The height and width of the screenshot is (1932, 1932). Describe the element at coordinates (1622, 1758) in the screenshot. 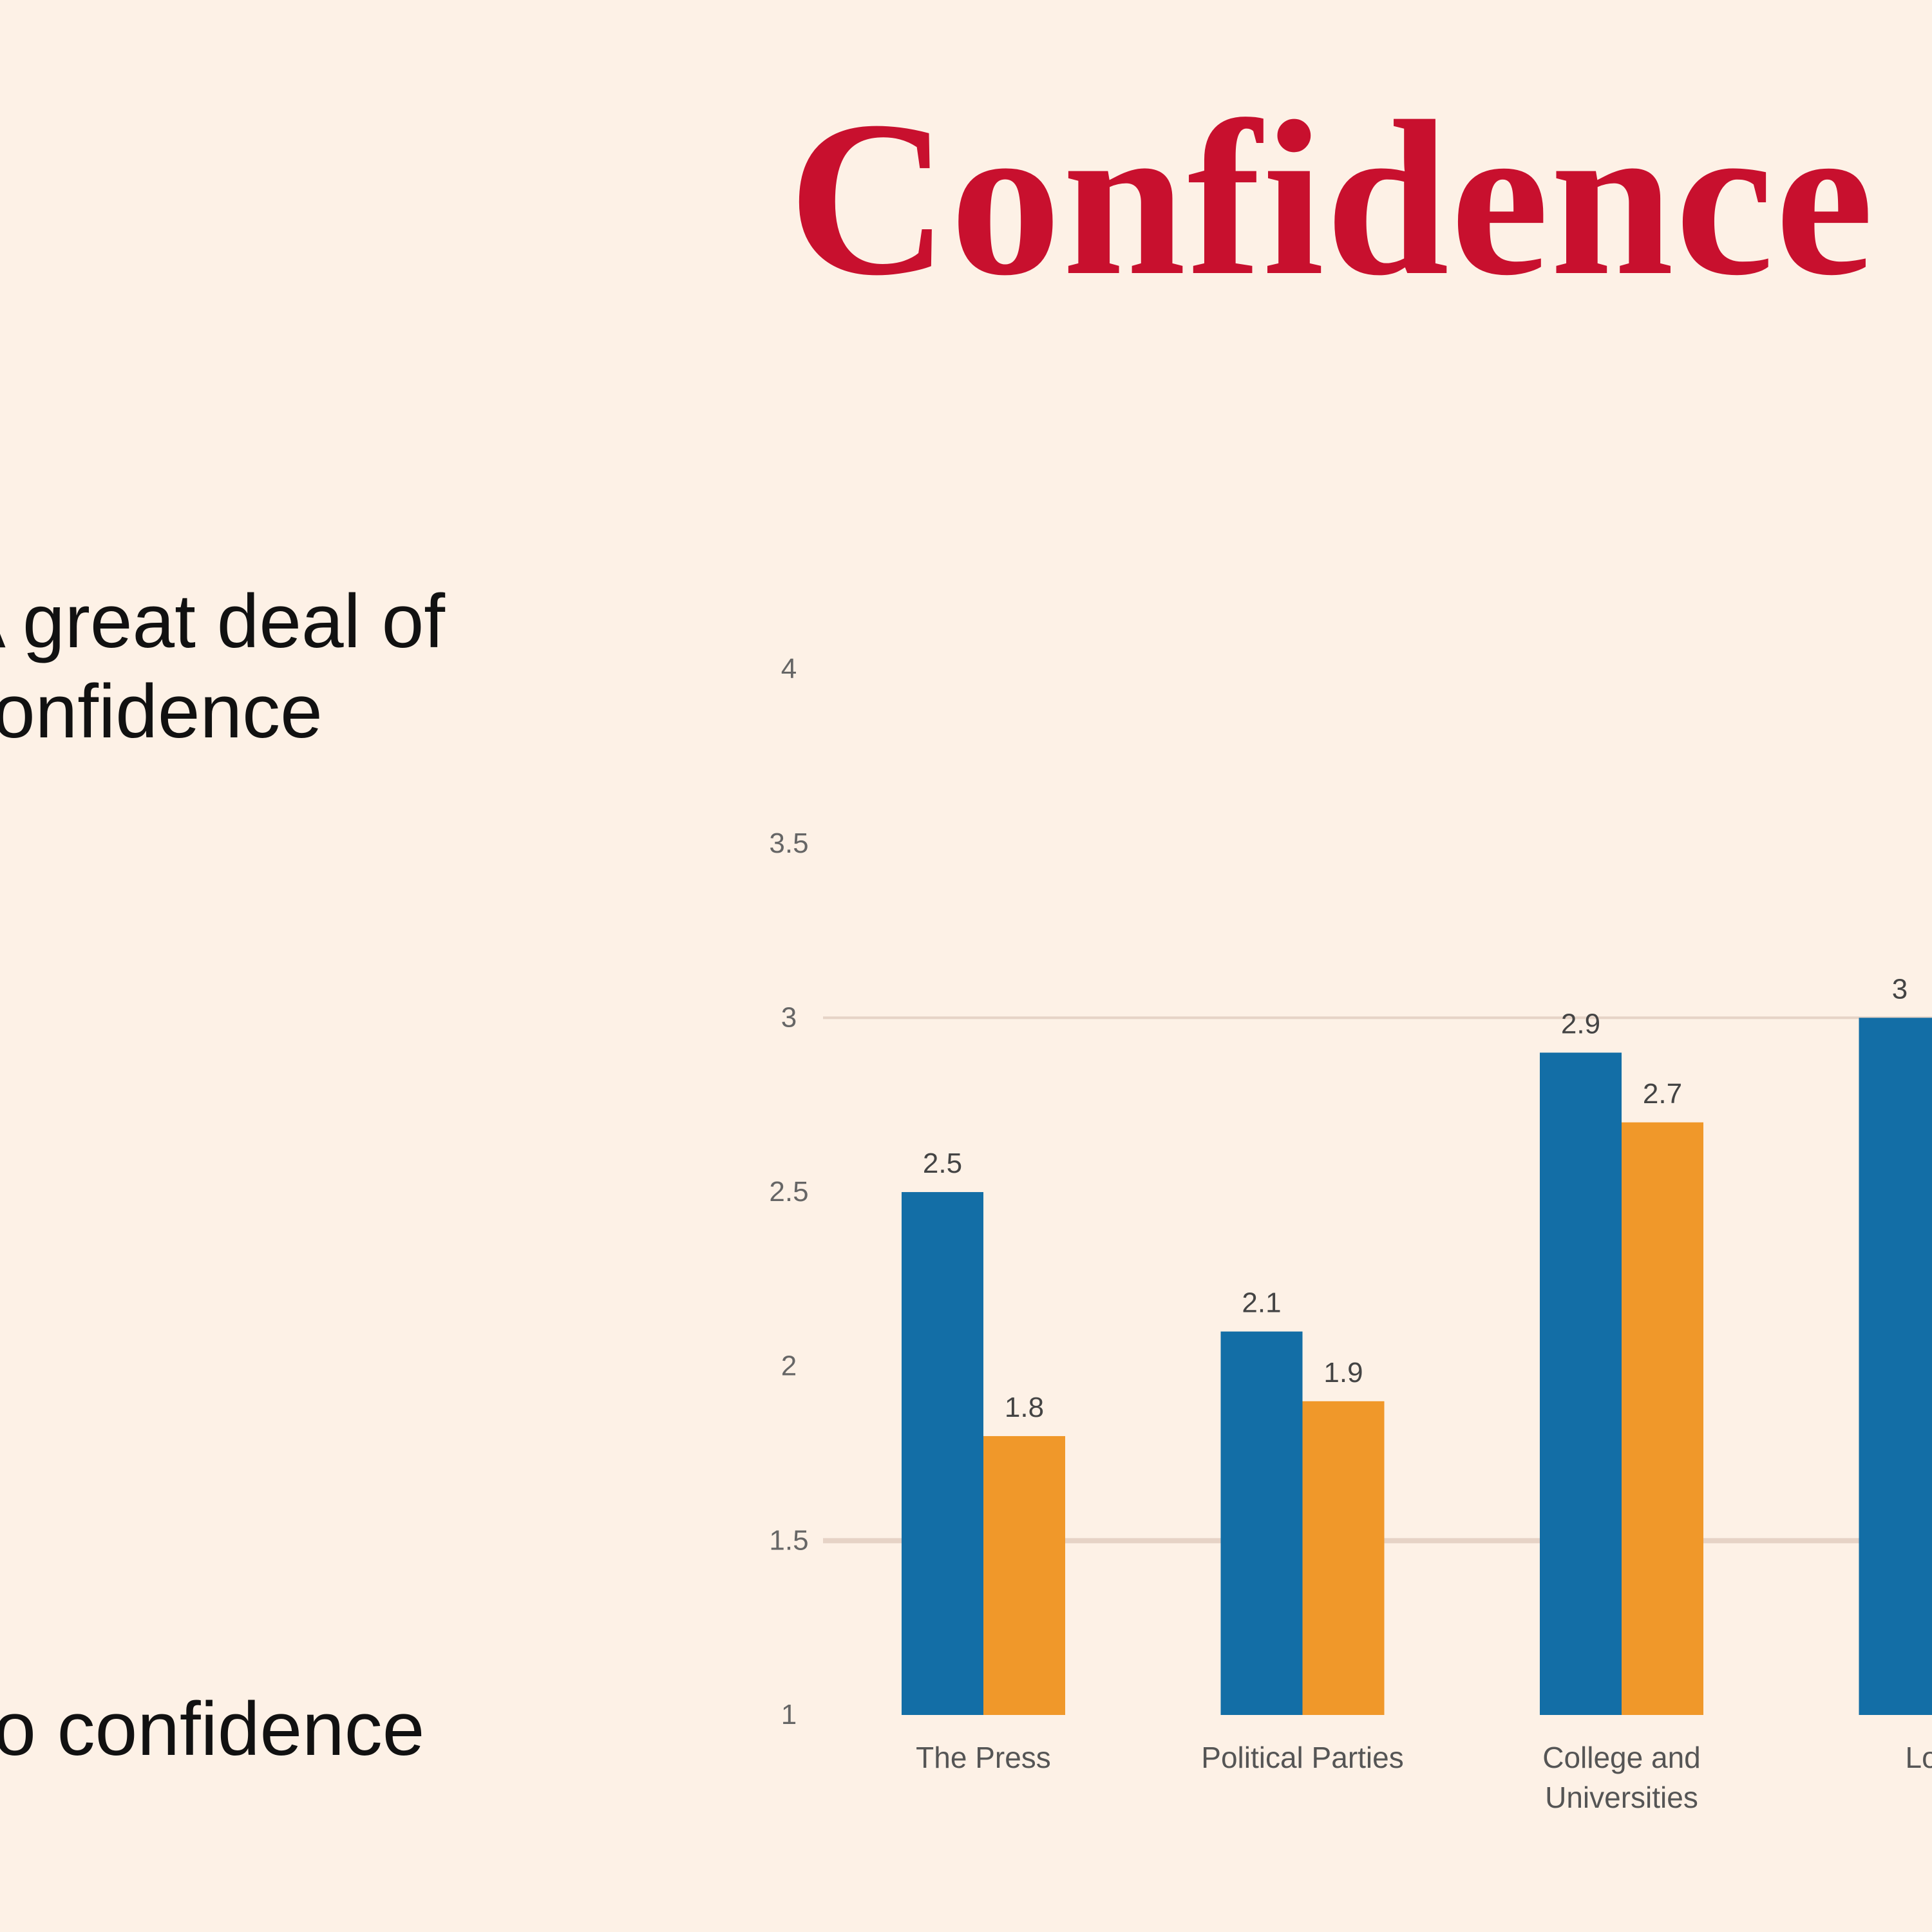

I see `x-tick-label: College and` at that location.